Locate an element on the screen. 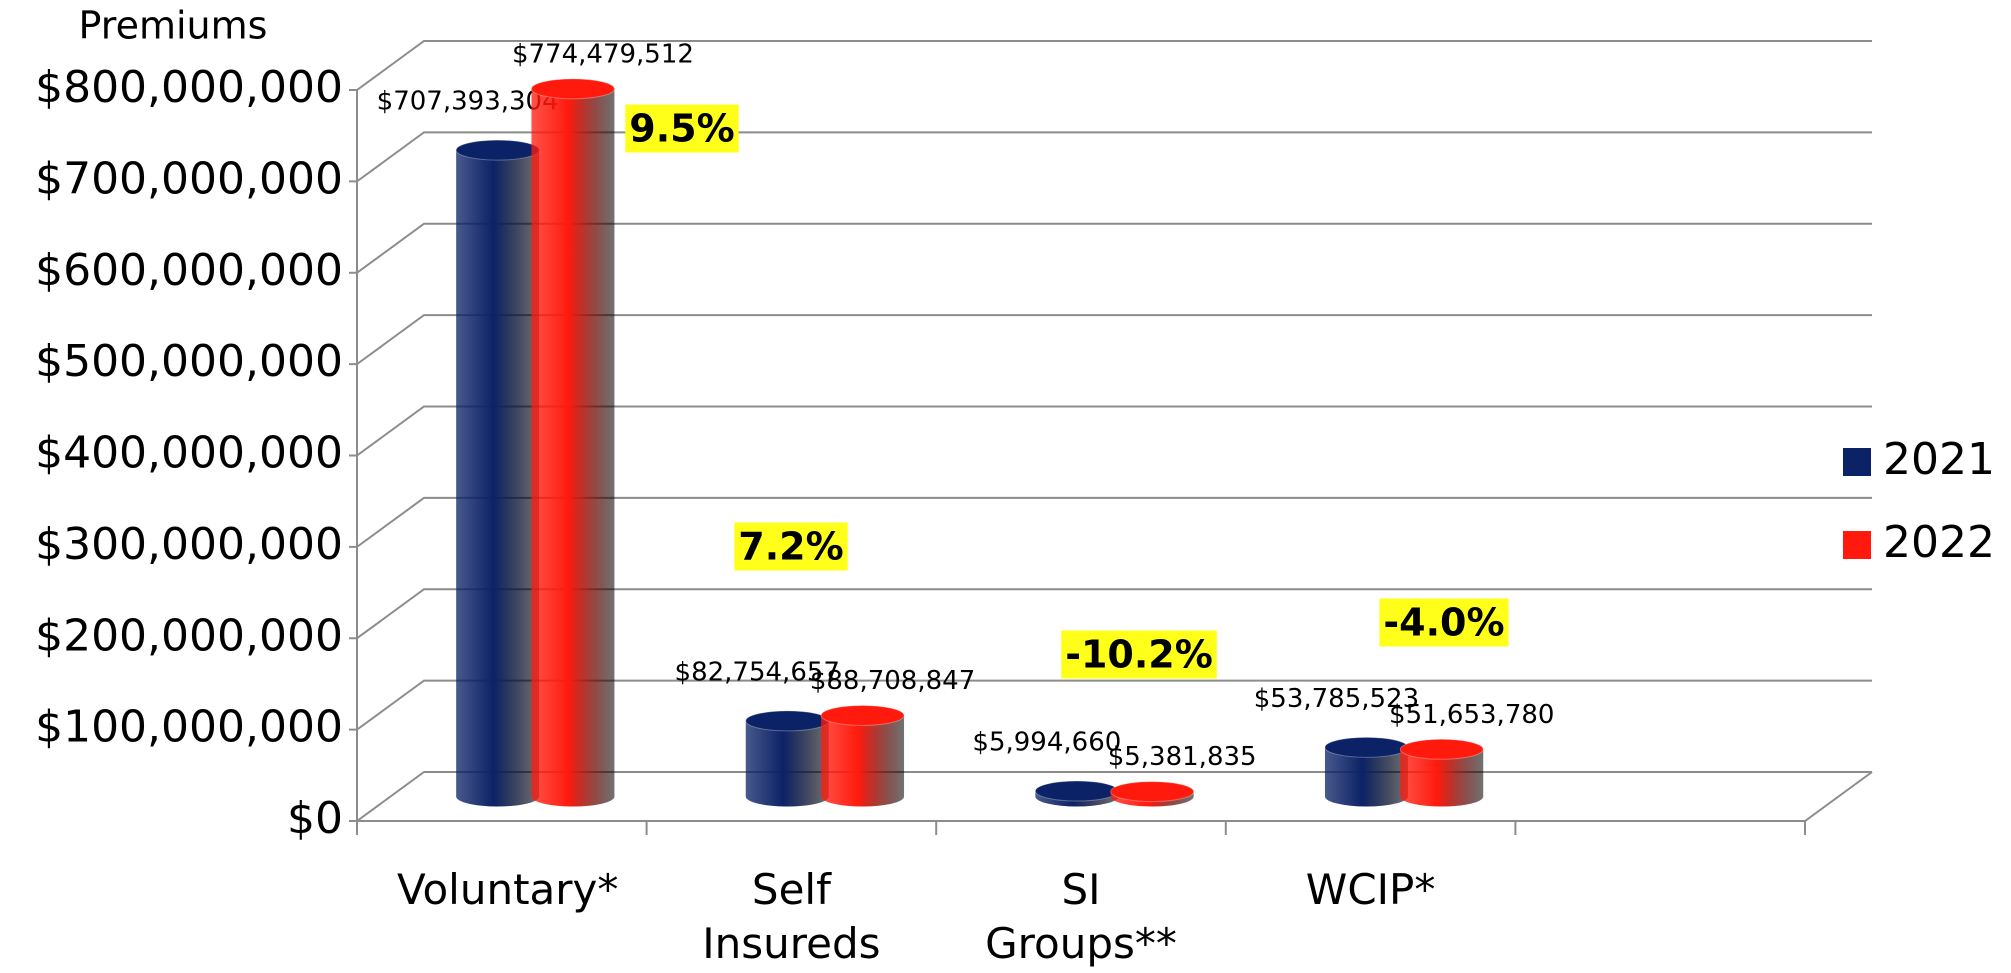  y-tick-label: $700,000,000 is located at coordinates (189, 178).